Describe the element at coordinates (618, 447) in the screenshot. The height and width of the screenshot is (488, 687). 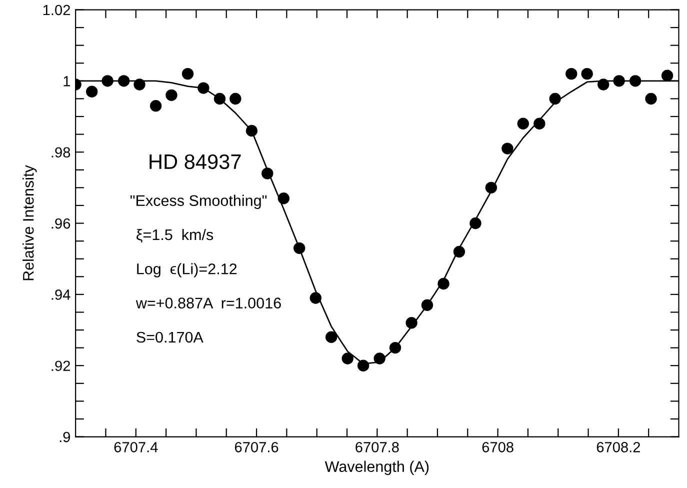
I see `x-tick-label: 6708.2` at that location.